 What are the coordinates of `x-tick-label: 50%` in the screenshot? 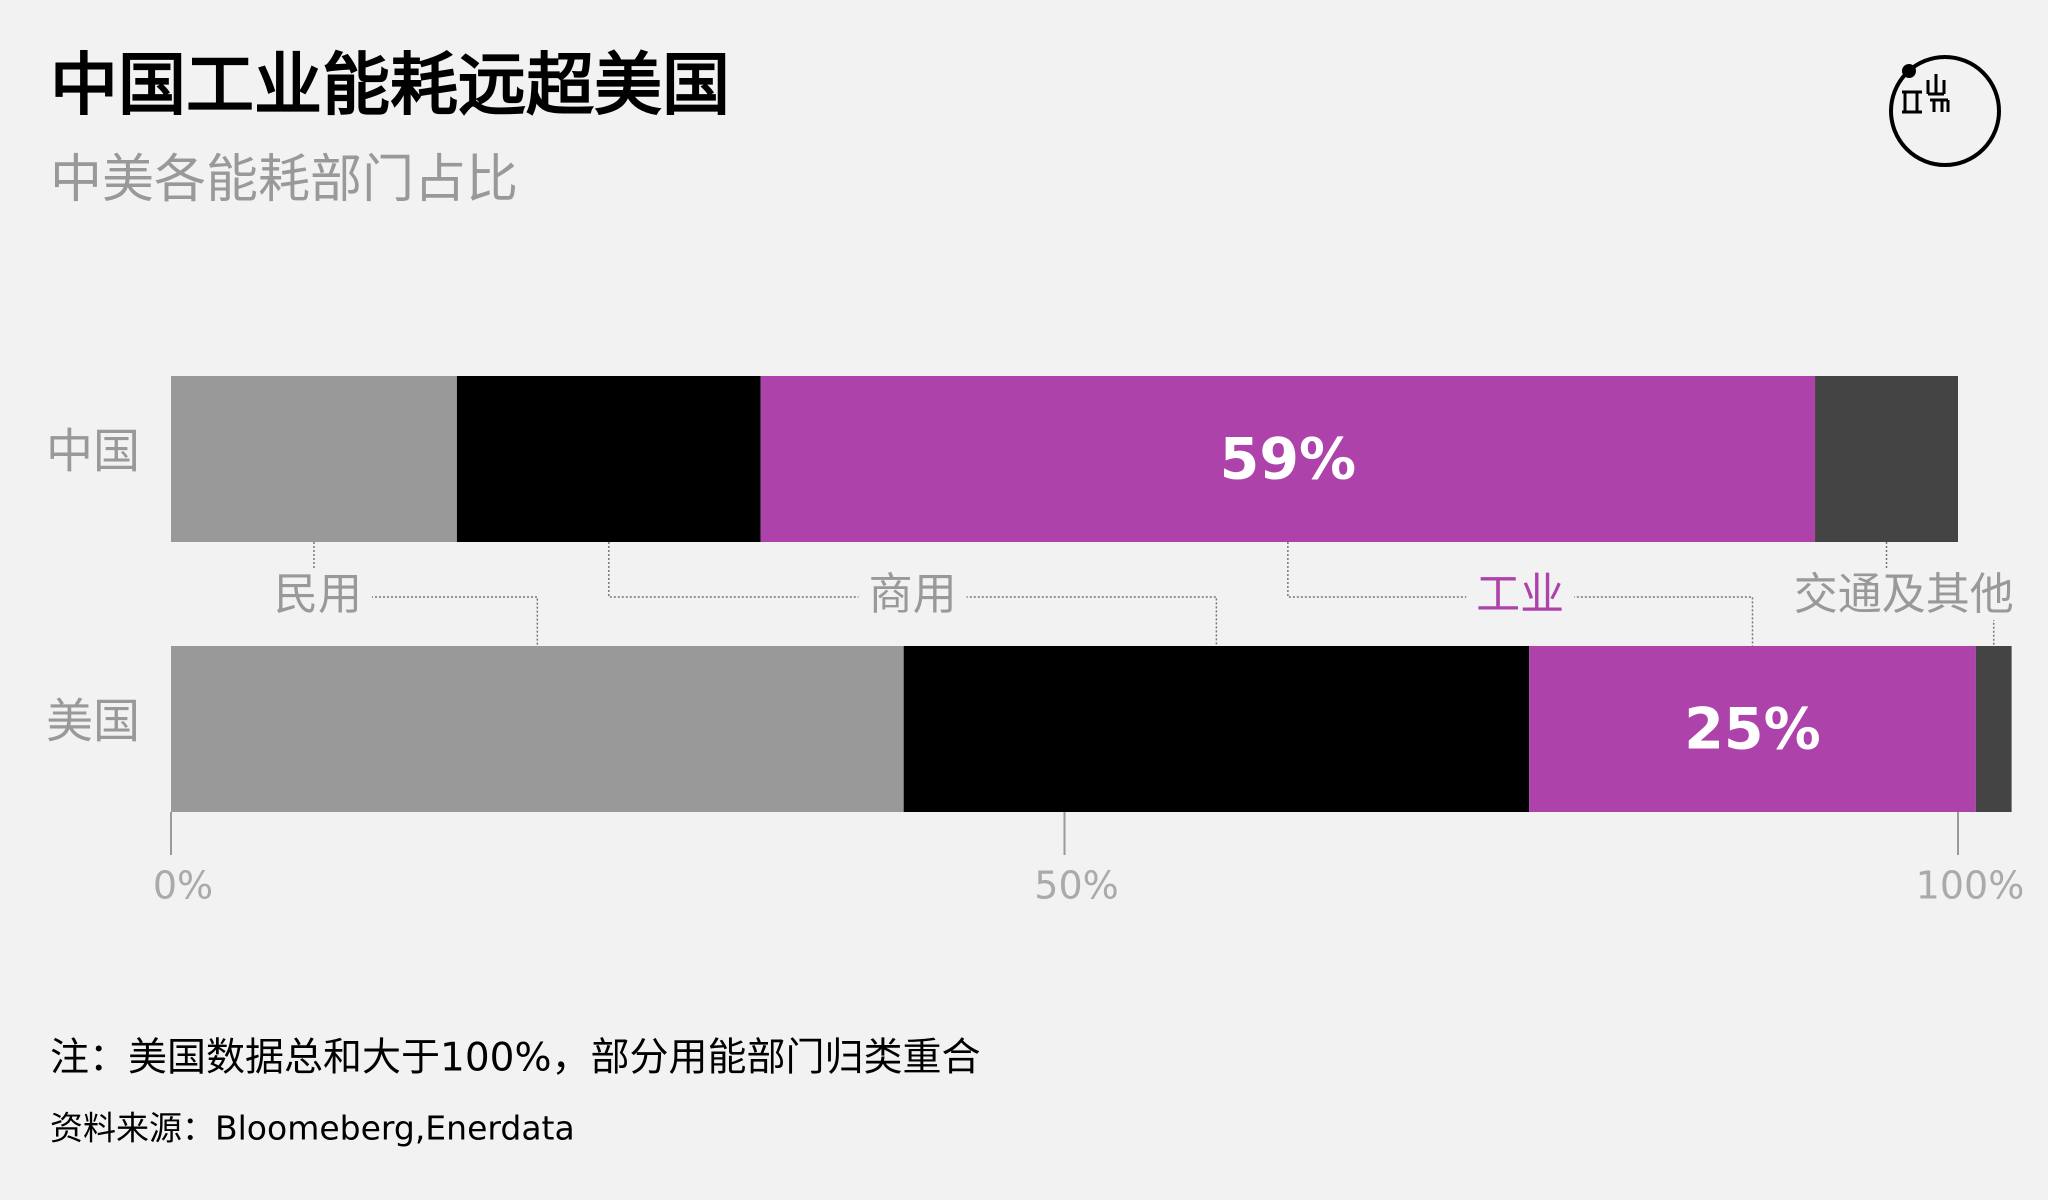 It's located at (1076, 886).